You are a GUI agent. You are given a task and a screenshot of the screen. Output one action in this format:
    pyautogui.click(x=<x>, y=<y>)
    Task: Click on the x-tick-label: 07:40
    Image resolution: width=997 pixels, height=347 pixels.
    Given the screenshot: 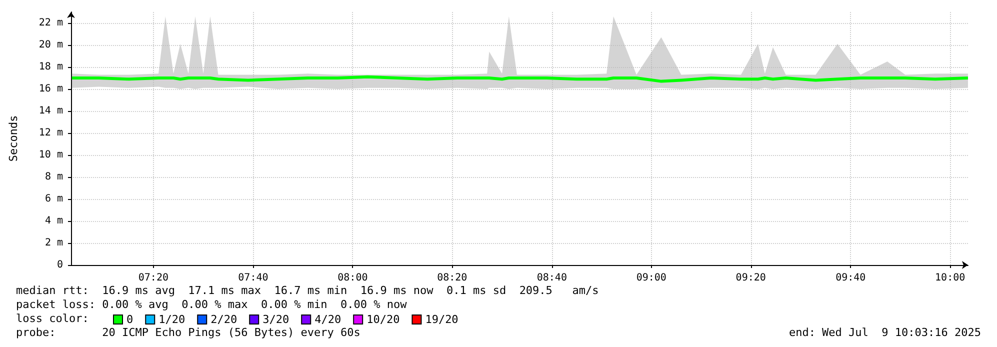 What is the action you would take?
    pyautogui.click(x=253, y=278)
    